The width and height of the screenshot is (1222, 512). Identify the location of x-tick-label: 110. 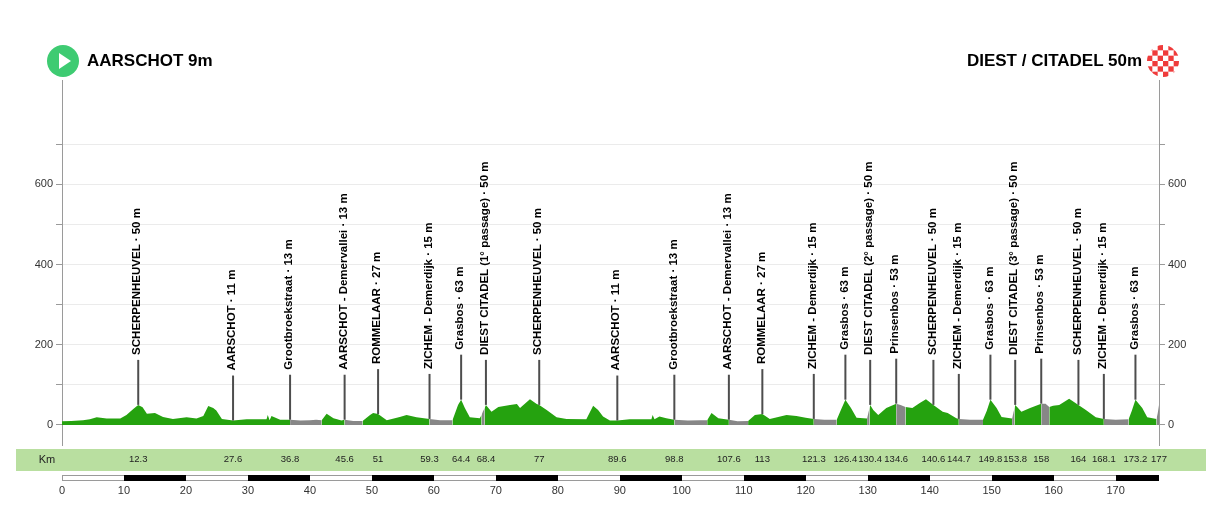
(743, 489).